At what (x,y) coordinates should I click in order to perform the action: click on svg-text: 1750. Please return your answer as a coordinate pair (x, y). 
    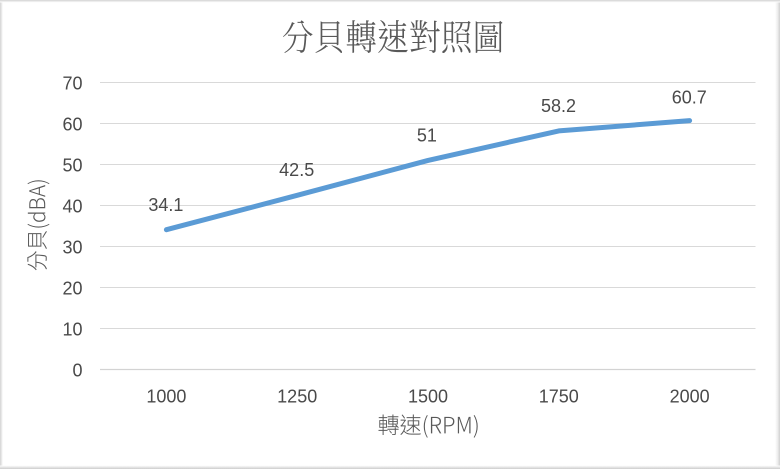
    Looking at the image, I should click on (559, 397).